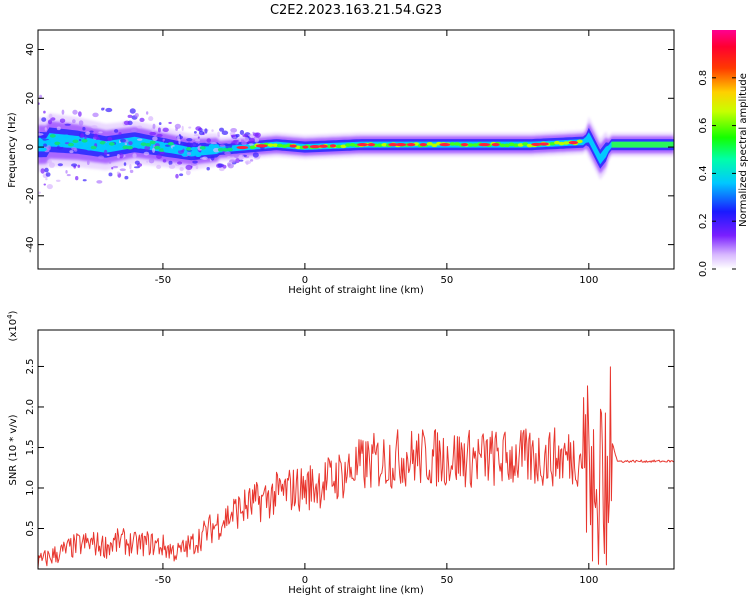 Image resolution: width=750 pixels, height=604 pixels. I want to click on snr-y-tick-label: 2.0, so click(30, 407).